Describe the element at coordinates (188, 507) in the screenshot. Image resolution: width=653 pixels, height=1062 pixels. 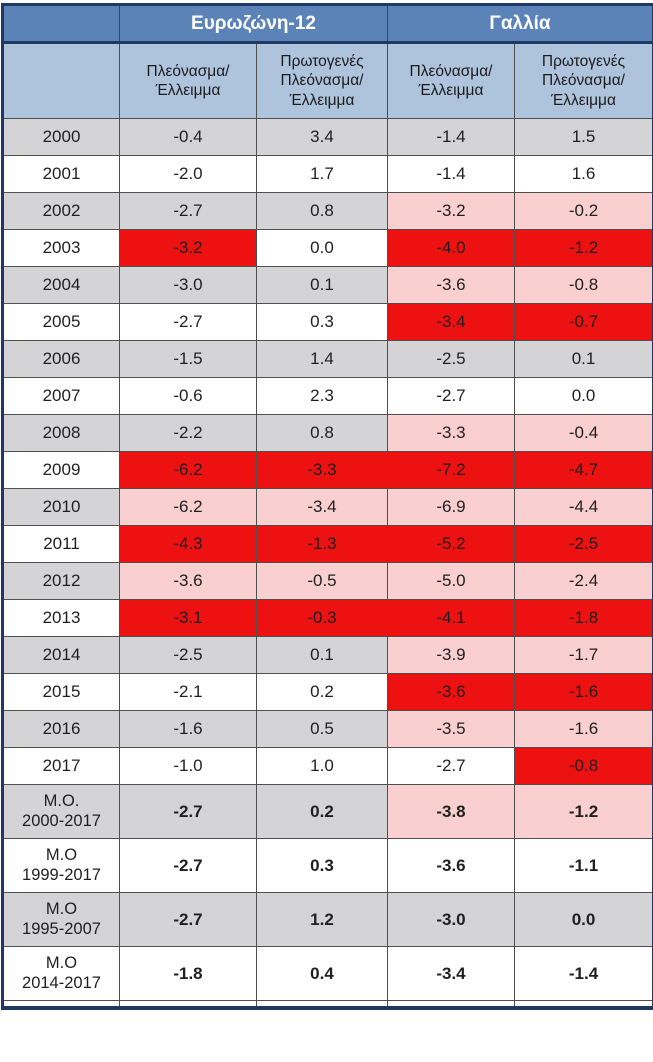
I see `value-cell: -6.2` at that location.